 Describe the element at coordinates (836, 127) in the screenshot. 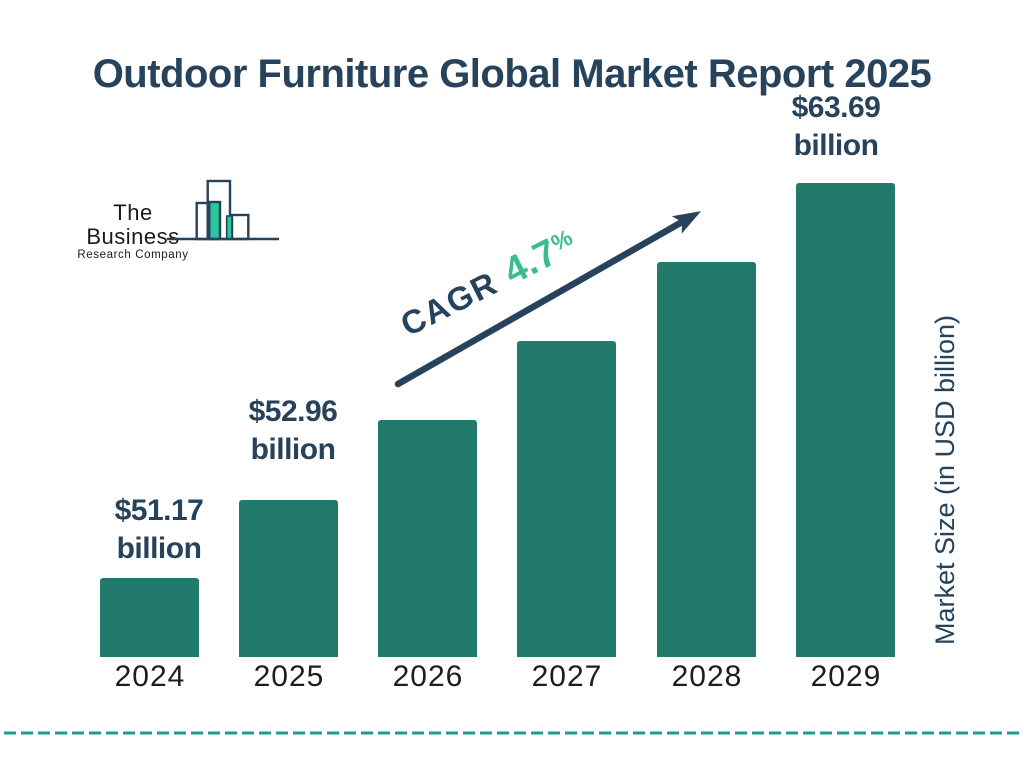

I see `bar-value-label: $63.69 billion` at that location.